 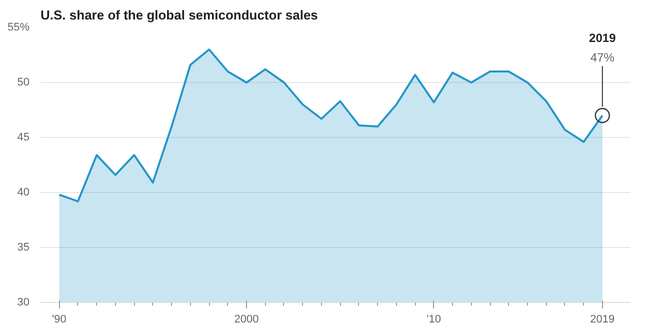 I want to click on y-tick-label: 50, so click(x=23, y=82).